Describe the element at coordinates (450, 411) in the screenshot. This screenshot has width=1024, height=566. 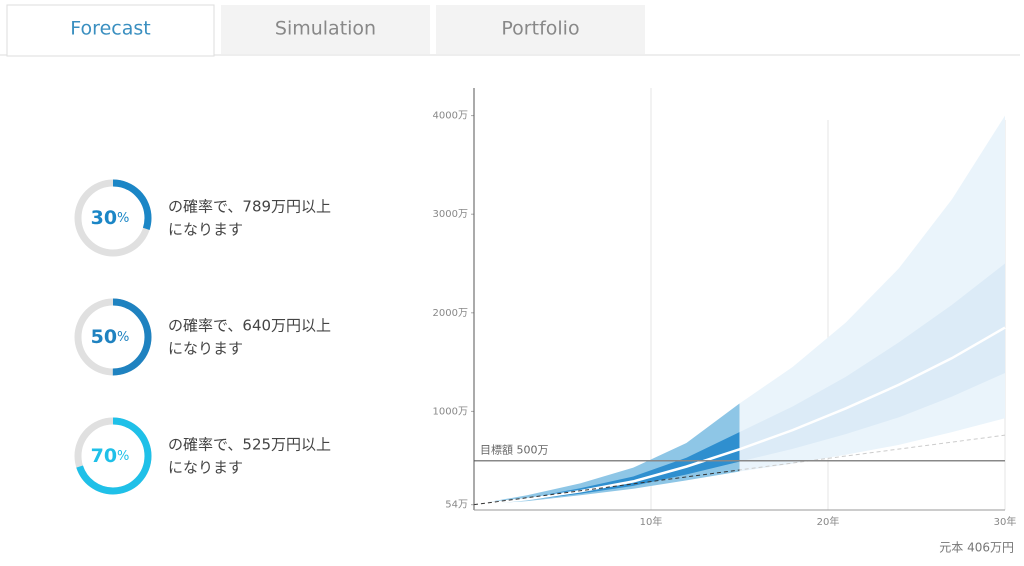
I see `y-tick-label: 1000万` at that location.